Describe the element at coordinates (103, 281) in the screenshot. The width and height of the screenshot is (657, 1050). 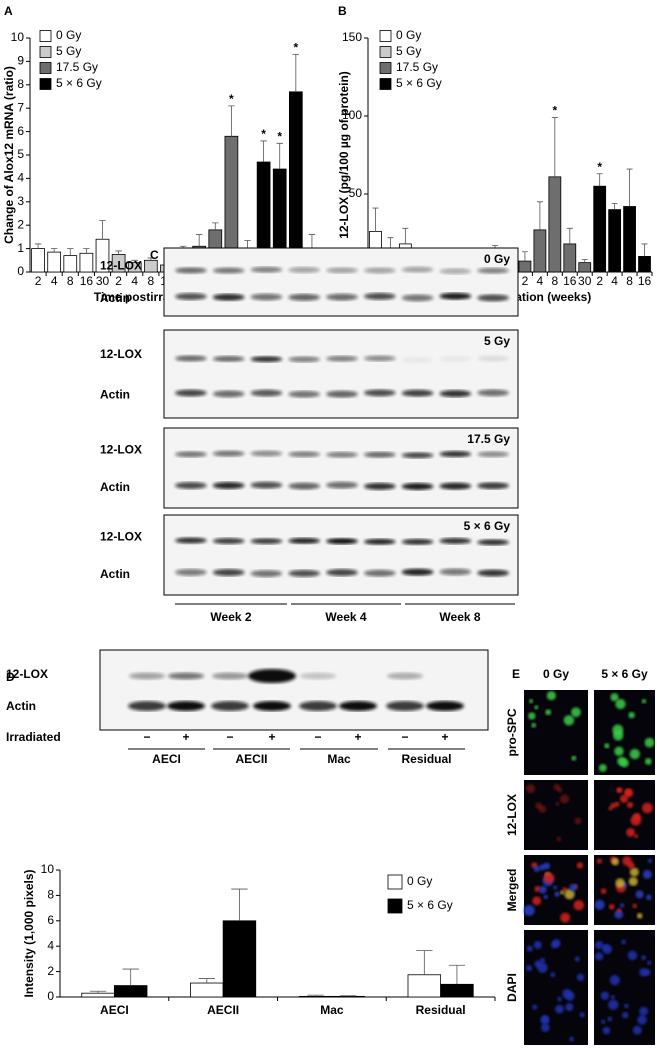
I see `x-tick-label: 30` at that location.